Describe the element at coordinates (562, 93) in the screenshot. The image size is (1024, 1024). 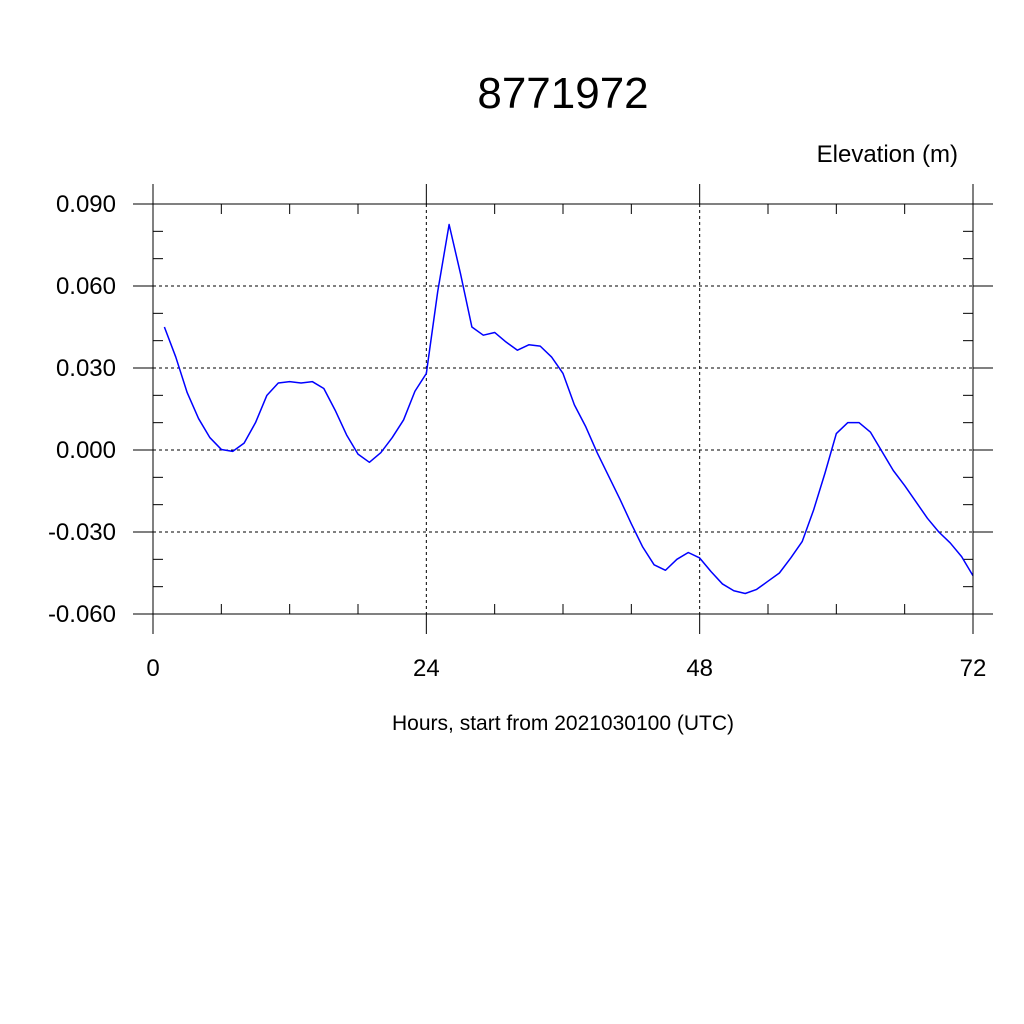
I see `chart-title: 8771972` at that location.